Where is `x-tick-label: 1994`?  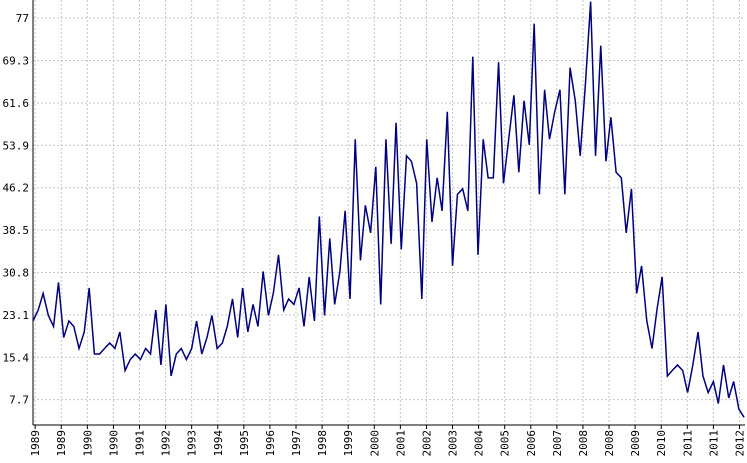 x-tick-label: 1994 is located at coordinates (218, 443).